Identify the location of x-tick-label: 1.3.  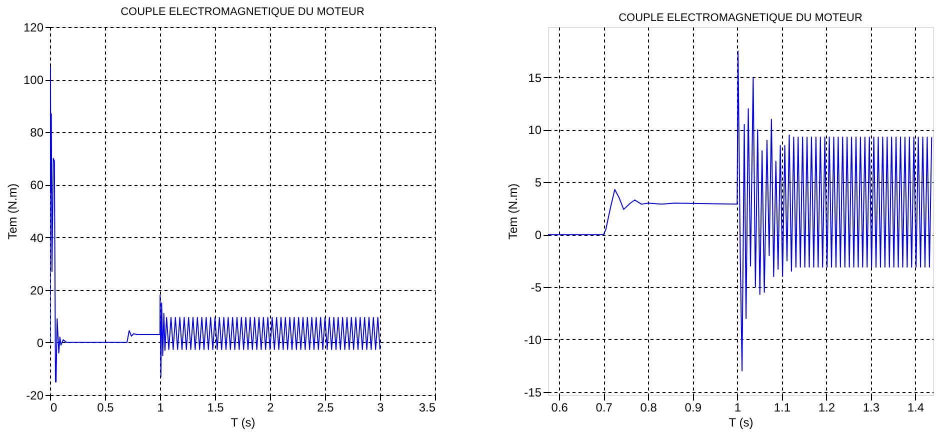
(871, 407).